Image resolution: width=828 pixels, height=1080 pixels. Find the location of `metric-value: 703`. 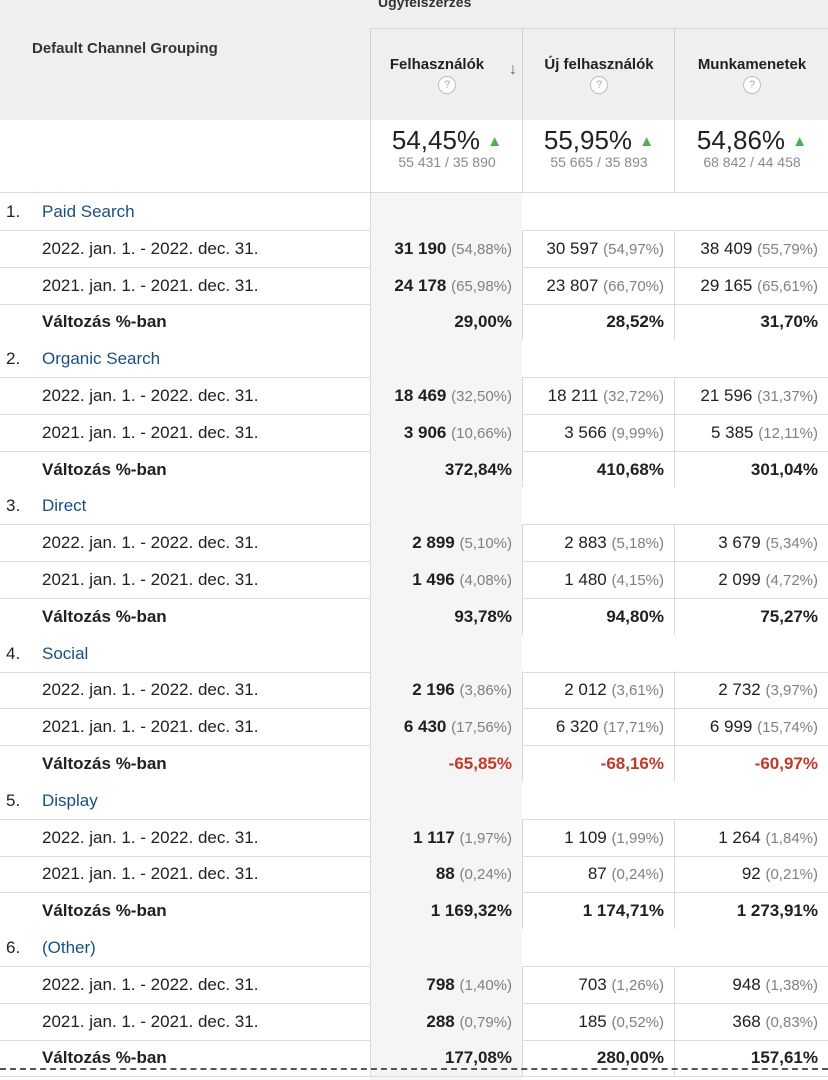

metric-value: 703 is located at coordinates (592, 984).